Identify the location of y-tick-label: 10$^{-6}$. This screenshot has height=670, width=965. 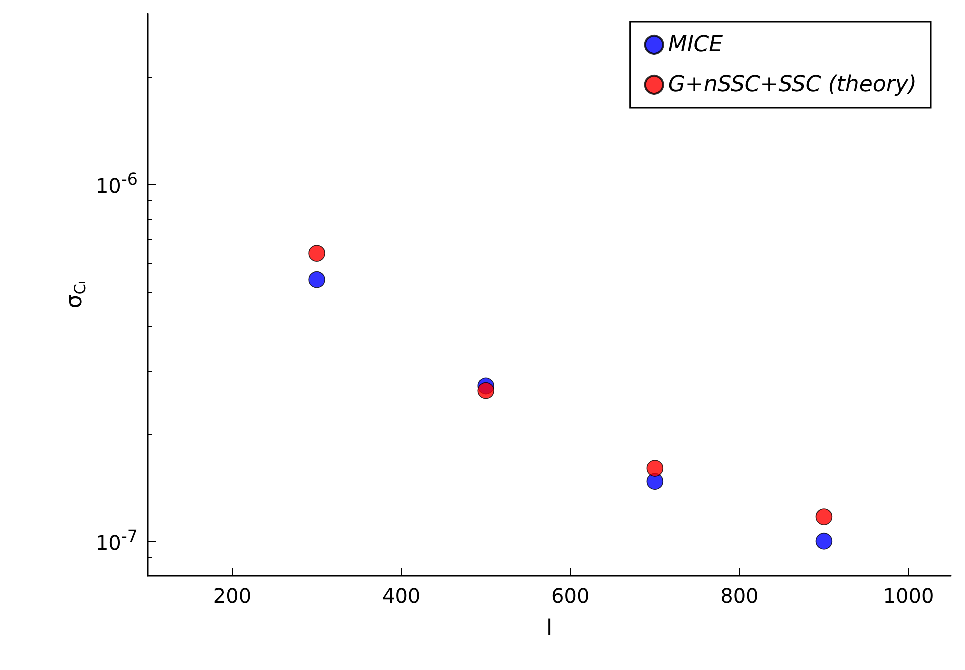
(117, 184).